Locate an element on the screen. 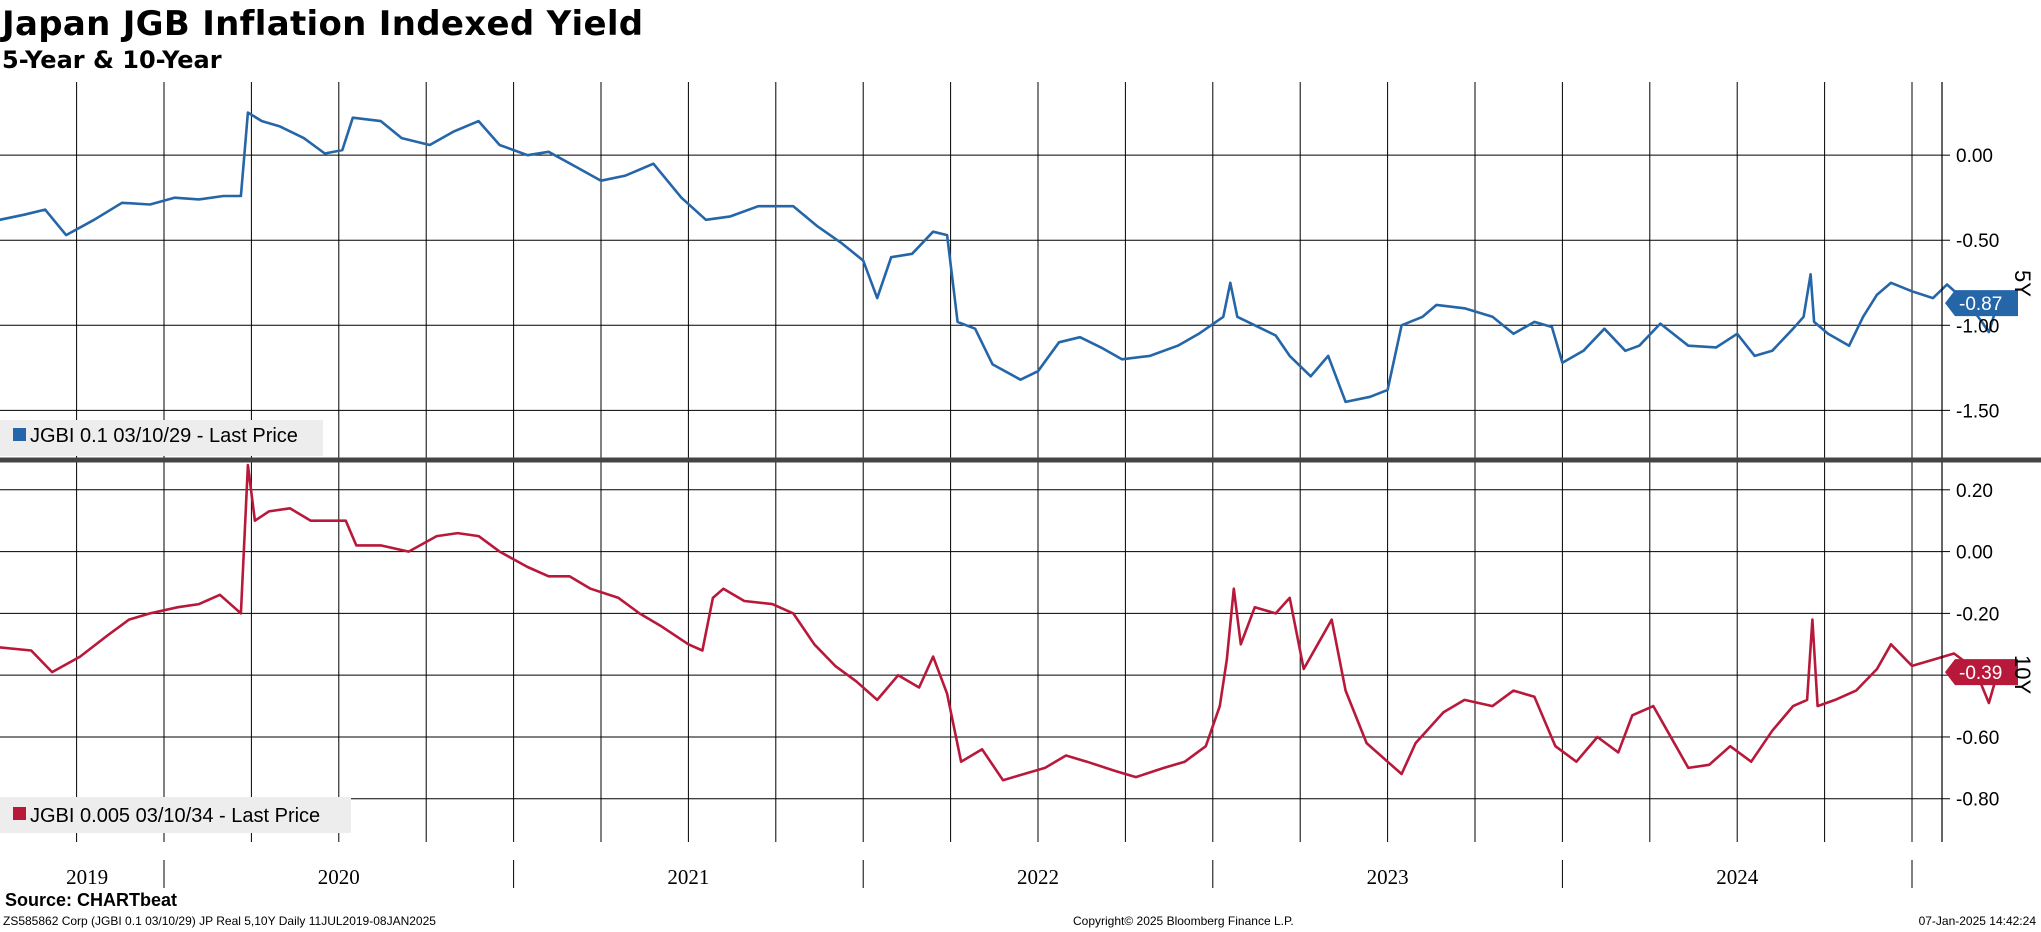 Image resolution: width=2041 pixels, height=932 pixels. top-last-value-bg is located at coordinates (1981, 303).